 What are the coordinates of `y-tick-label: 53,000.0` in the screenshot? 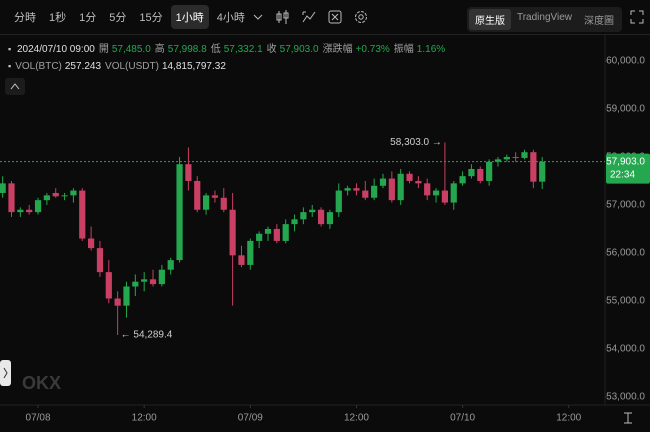 It's located at (625, 396).